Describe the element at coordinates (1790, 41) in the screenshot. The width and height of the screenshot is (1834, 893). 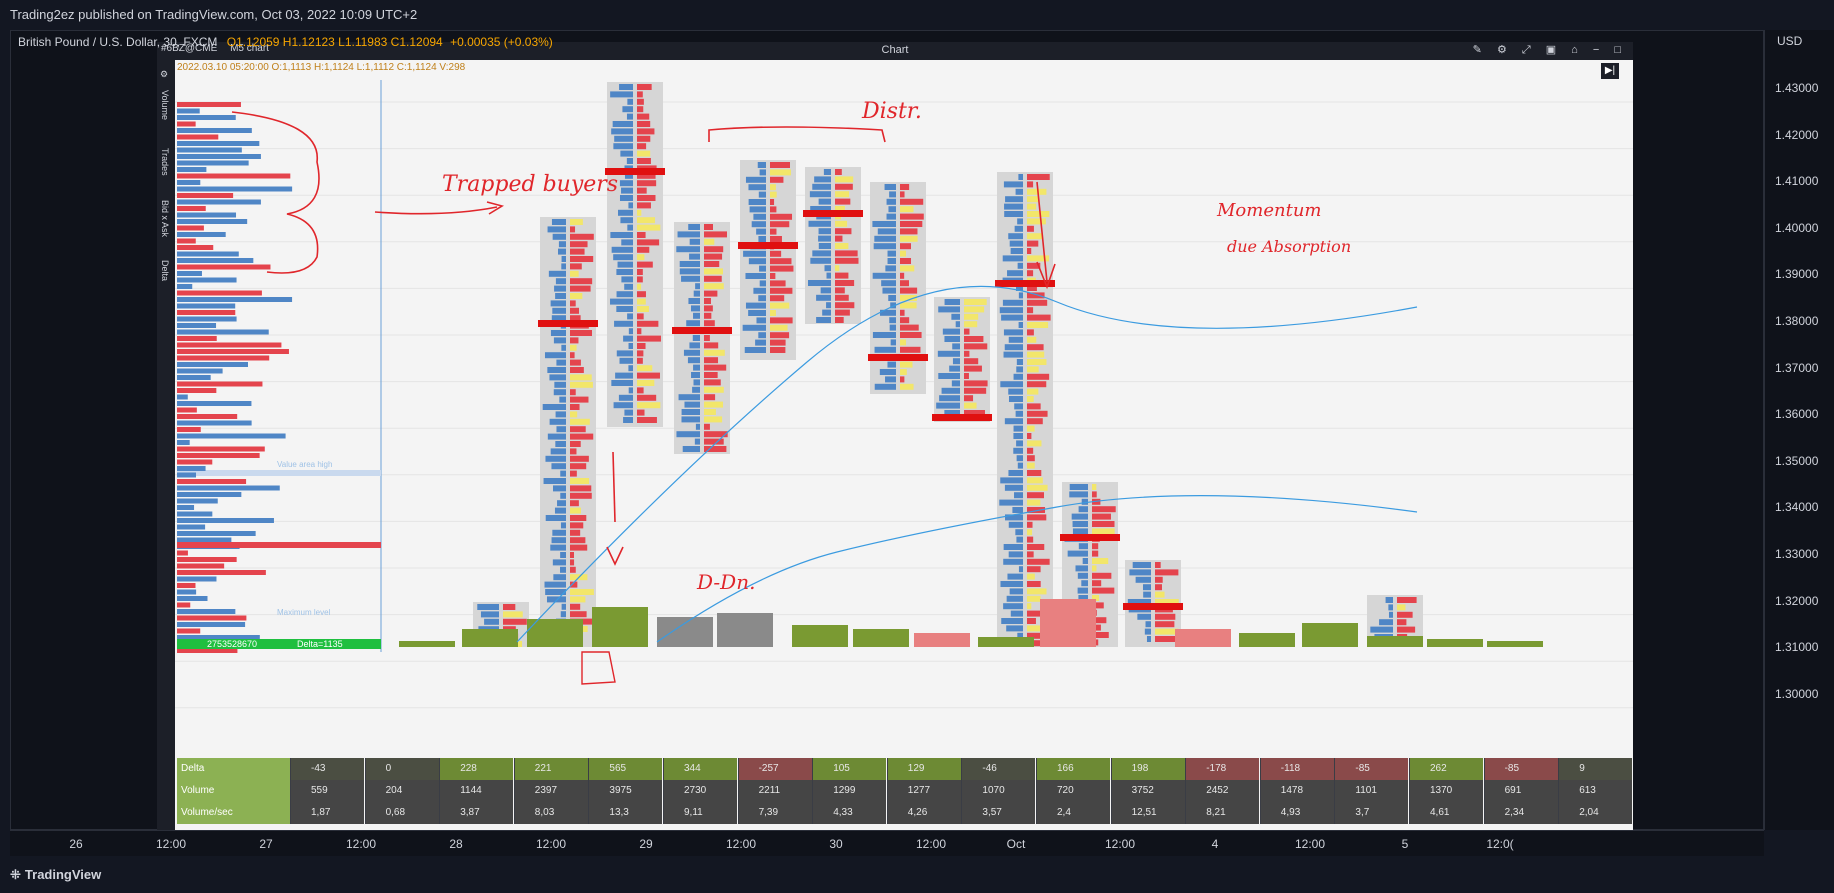
I see `currency-label: USD` at that location.